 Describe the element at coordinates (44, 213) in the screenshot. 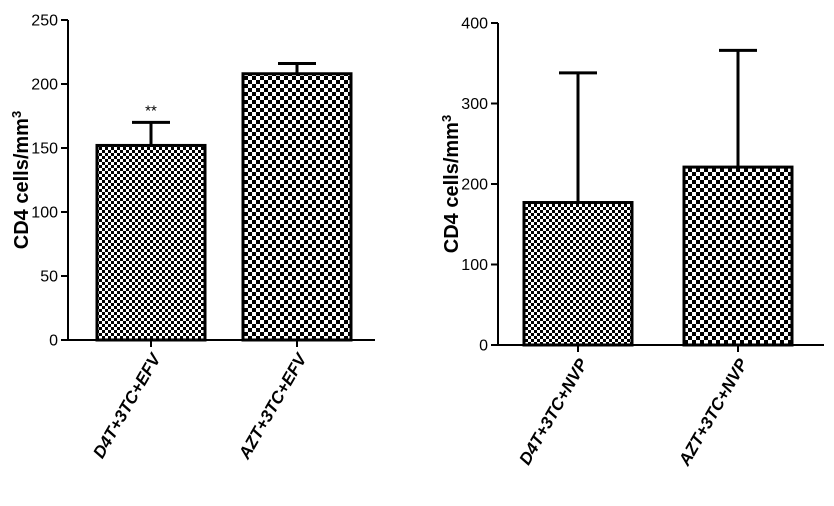

I see `y-tick-label-3: 100` at that location.